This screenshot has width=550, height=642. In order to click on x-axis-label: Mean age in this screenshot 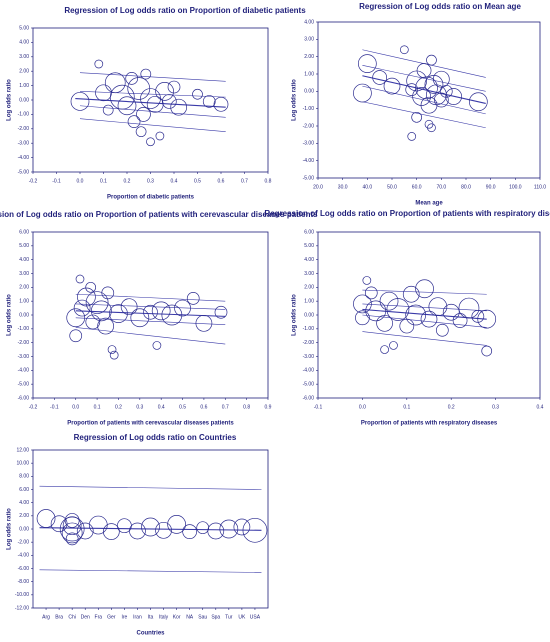, I will do `click(429, 204)`.